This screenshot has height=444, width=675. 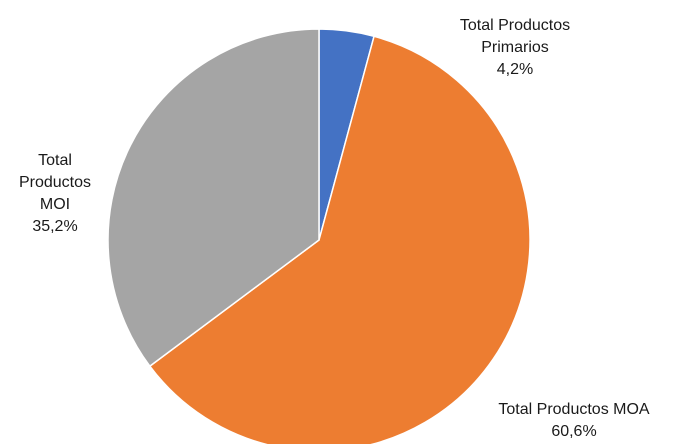 What do you see at coordinates (55, 182) in the screenshot?
I see `slice-name-line-2-1: Productos` at bounding box center [55, 182].